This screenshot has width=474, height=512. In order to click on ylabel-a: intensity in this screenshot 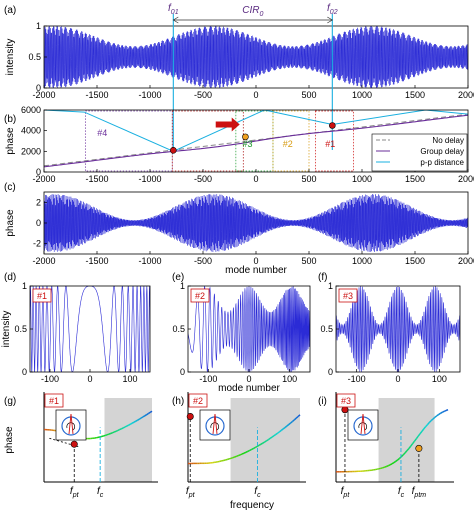, I will do `click(10, 57)`.